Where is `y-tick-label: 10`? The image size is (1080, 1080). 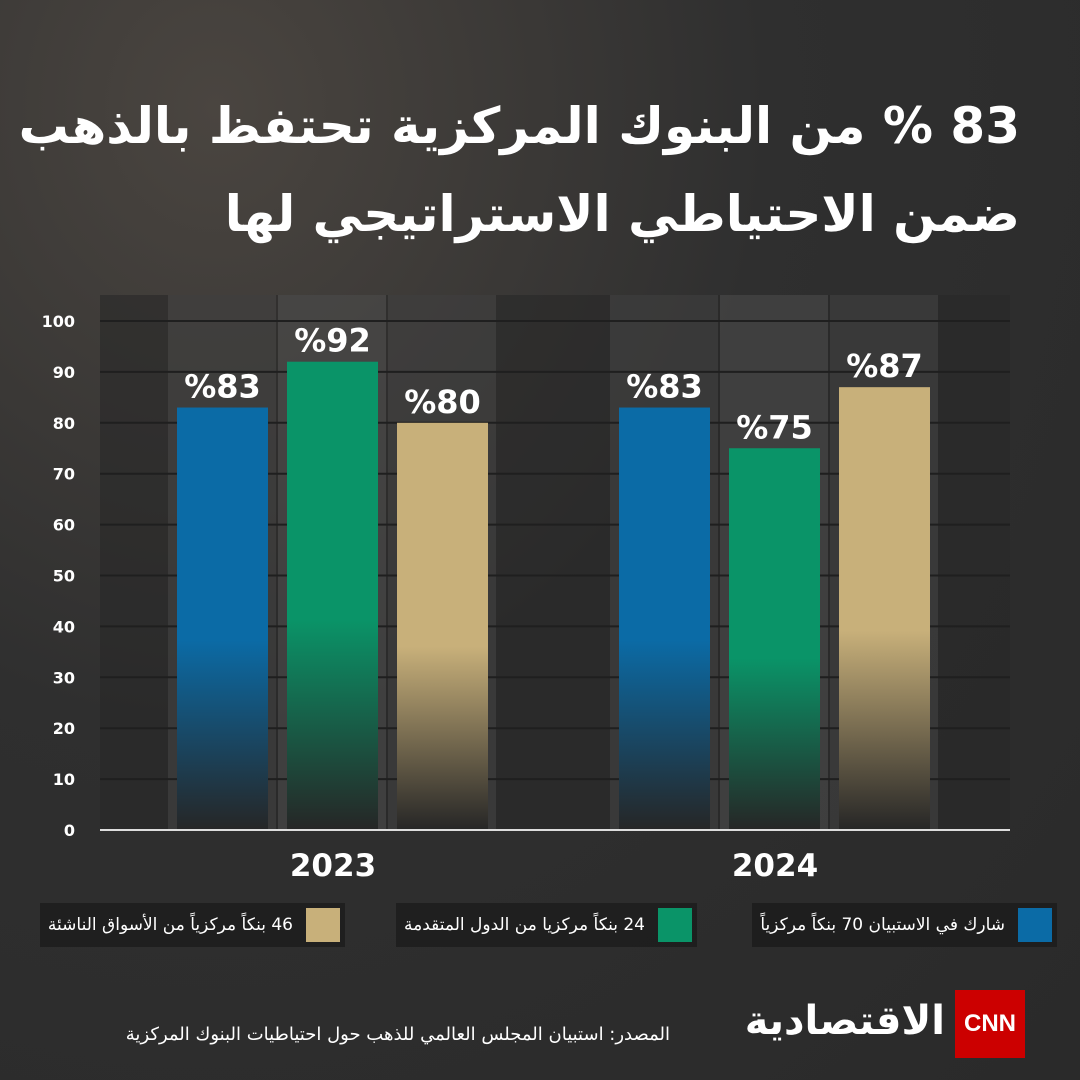
y-tick-label: 10 is located at coordinates (64, 779).